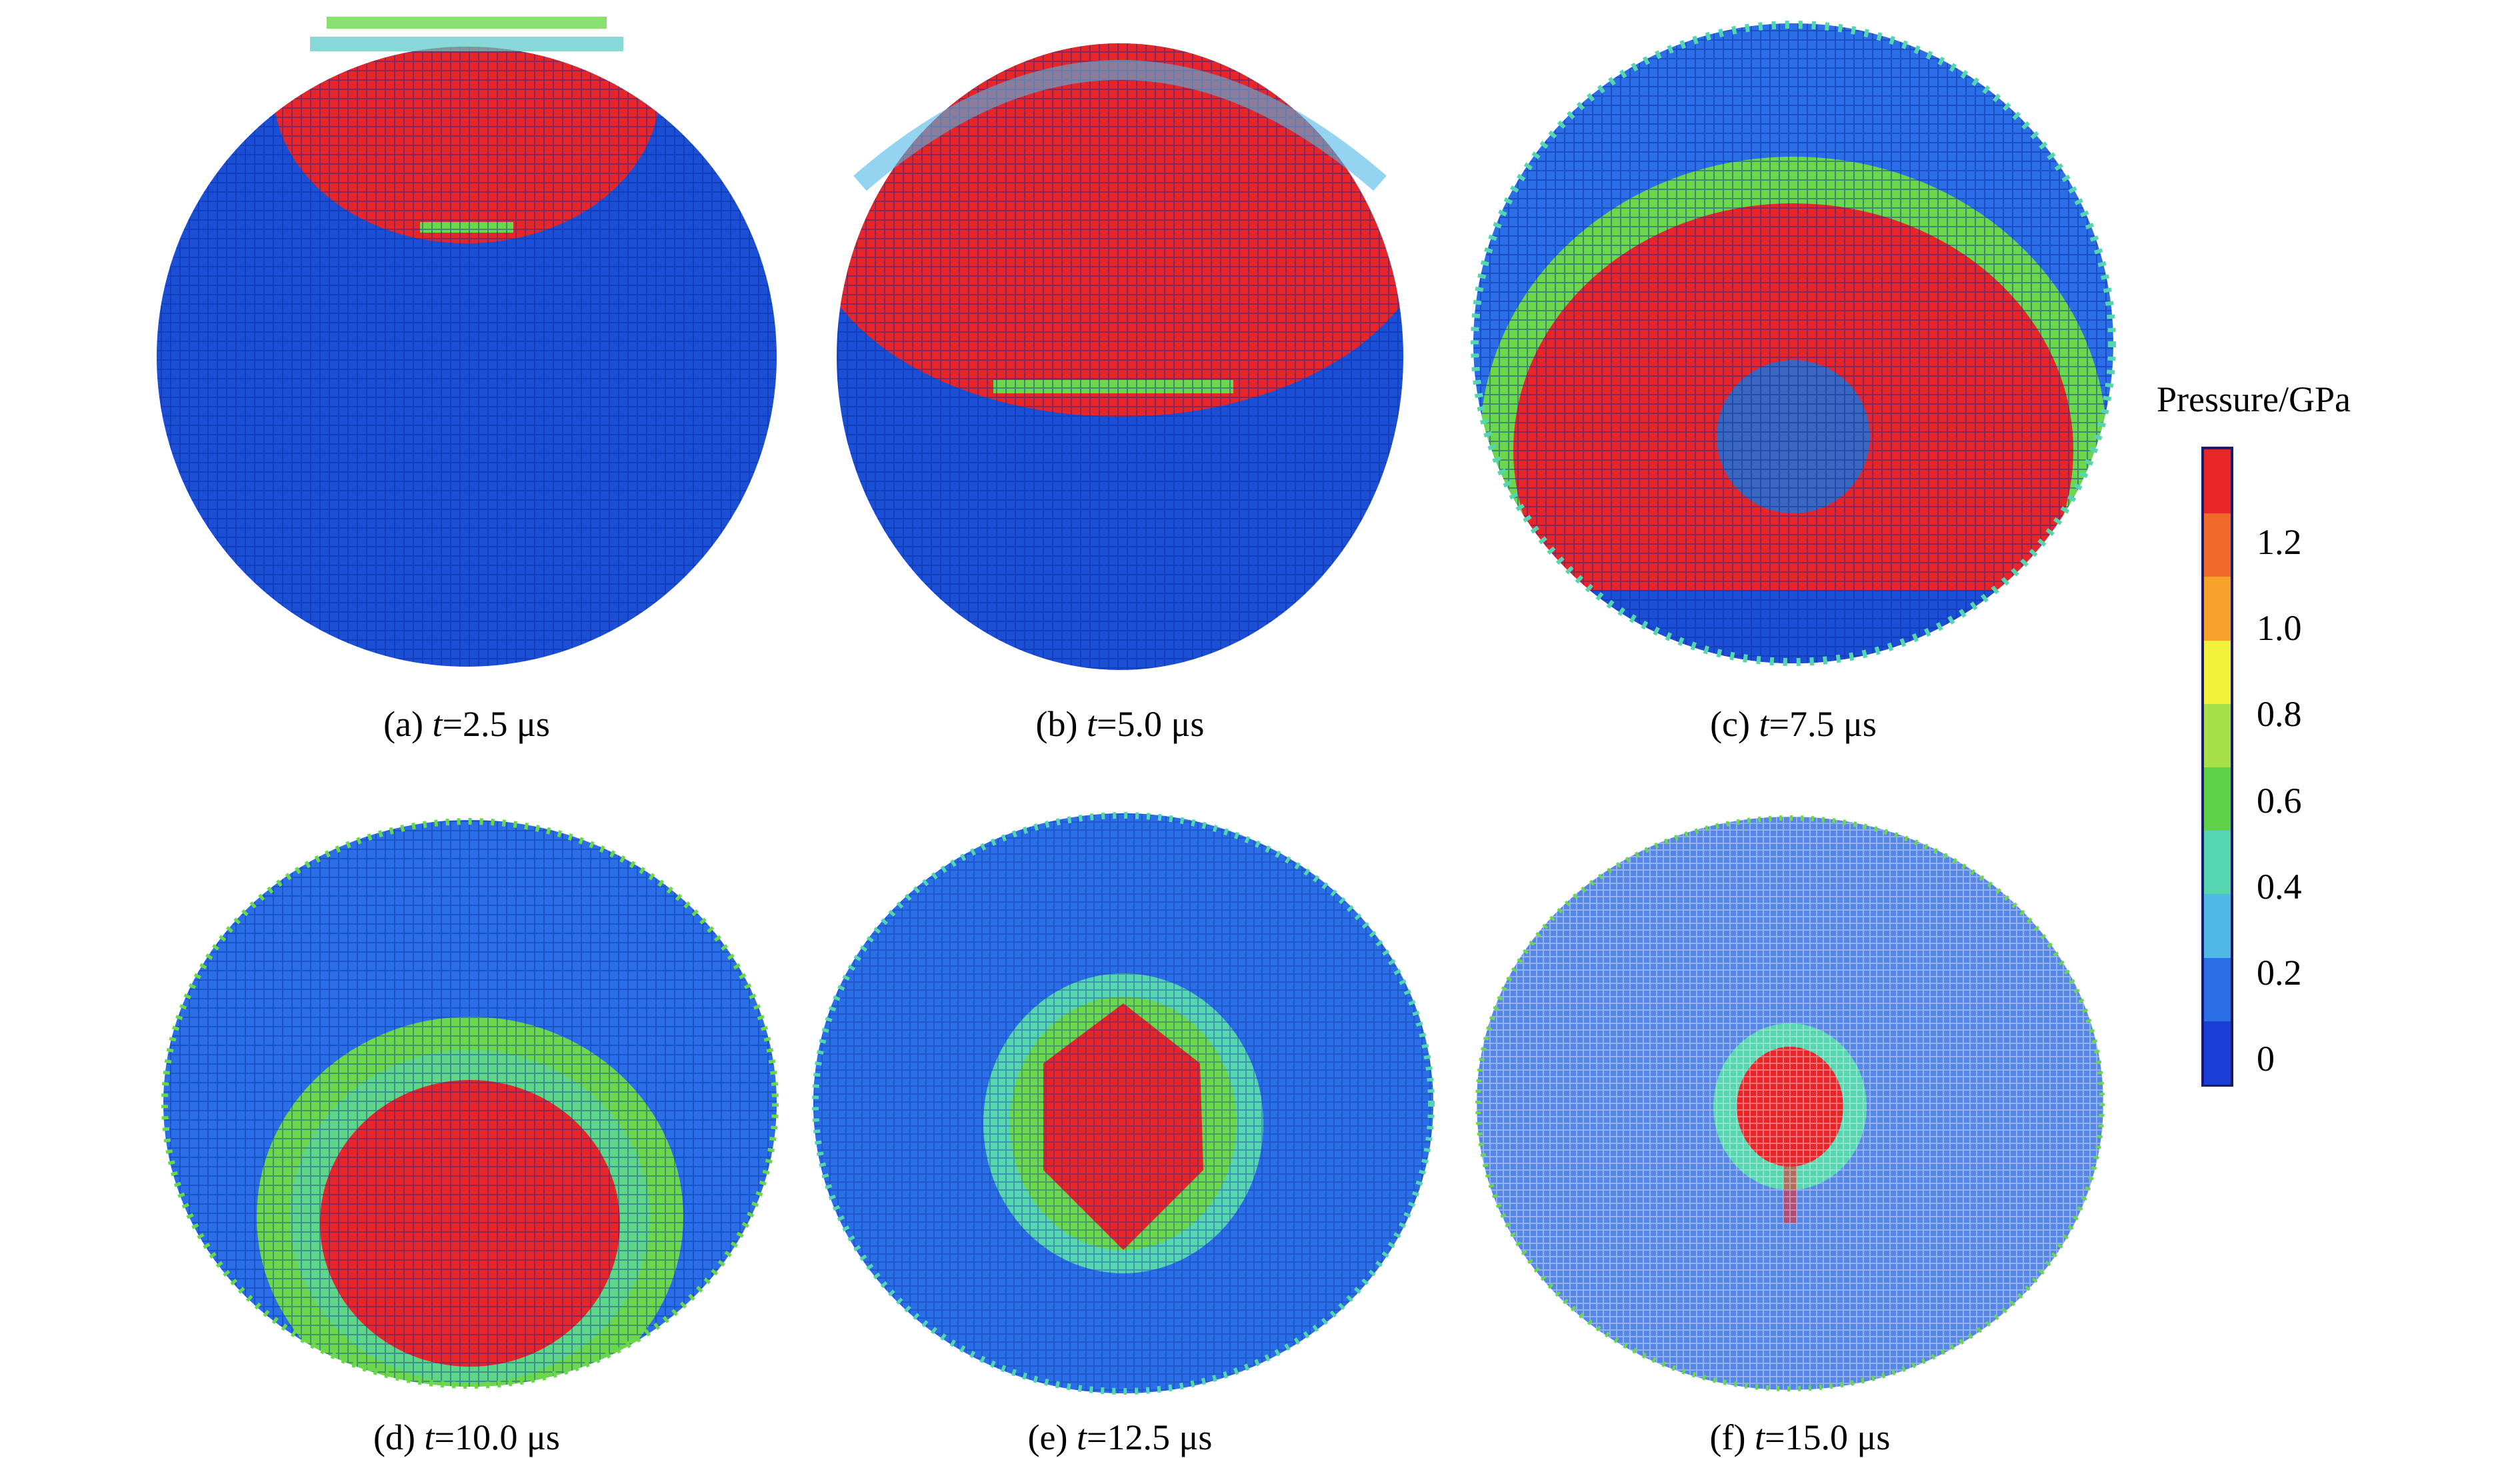 This screenshot has height=1458, width=2520. What do you see at coordinates (466, 1437) in the screenshot?
I see `caption-d: (d) t=10.0 μs` at bounding box center [466, 1437].